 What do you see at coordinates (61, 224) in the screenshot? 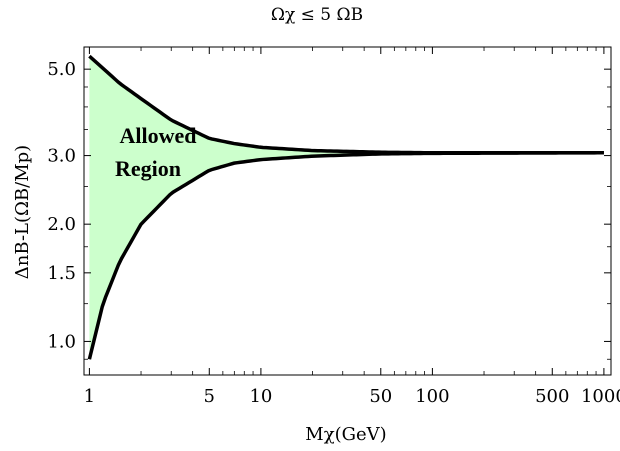
I see `y-tick-label: 2.0` at bounding box center [61, 224].